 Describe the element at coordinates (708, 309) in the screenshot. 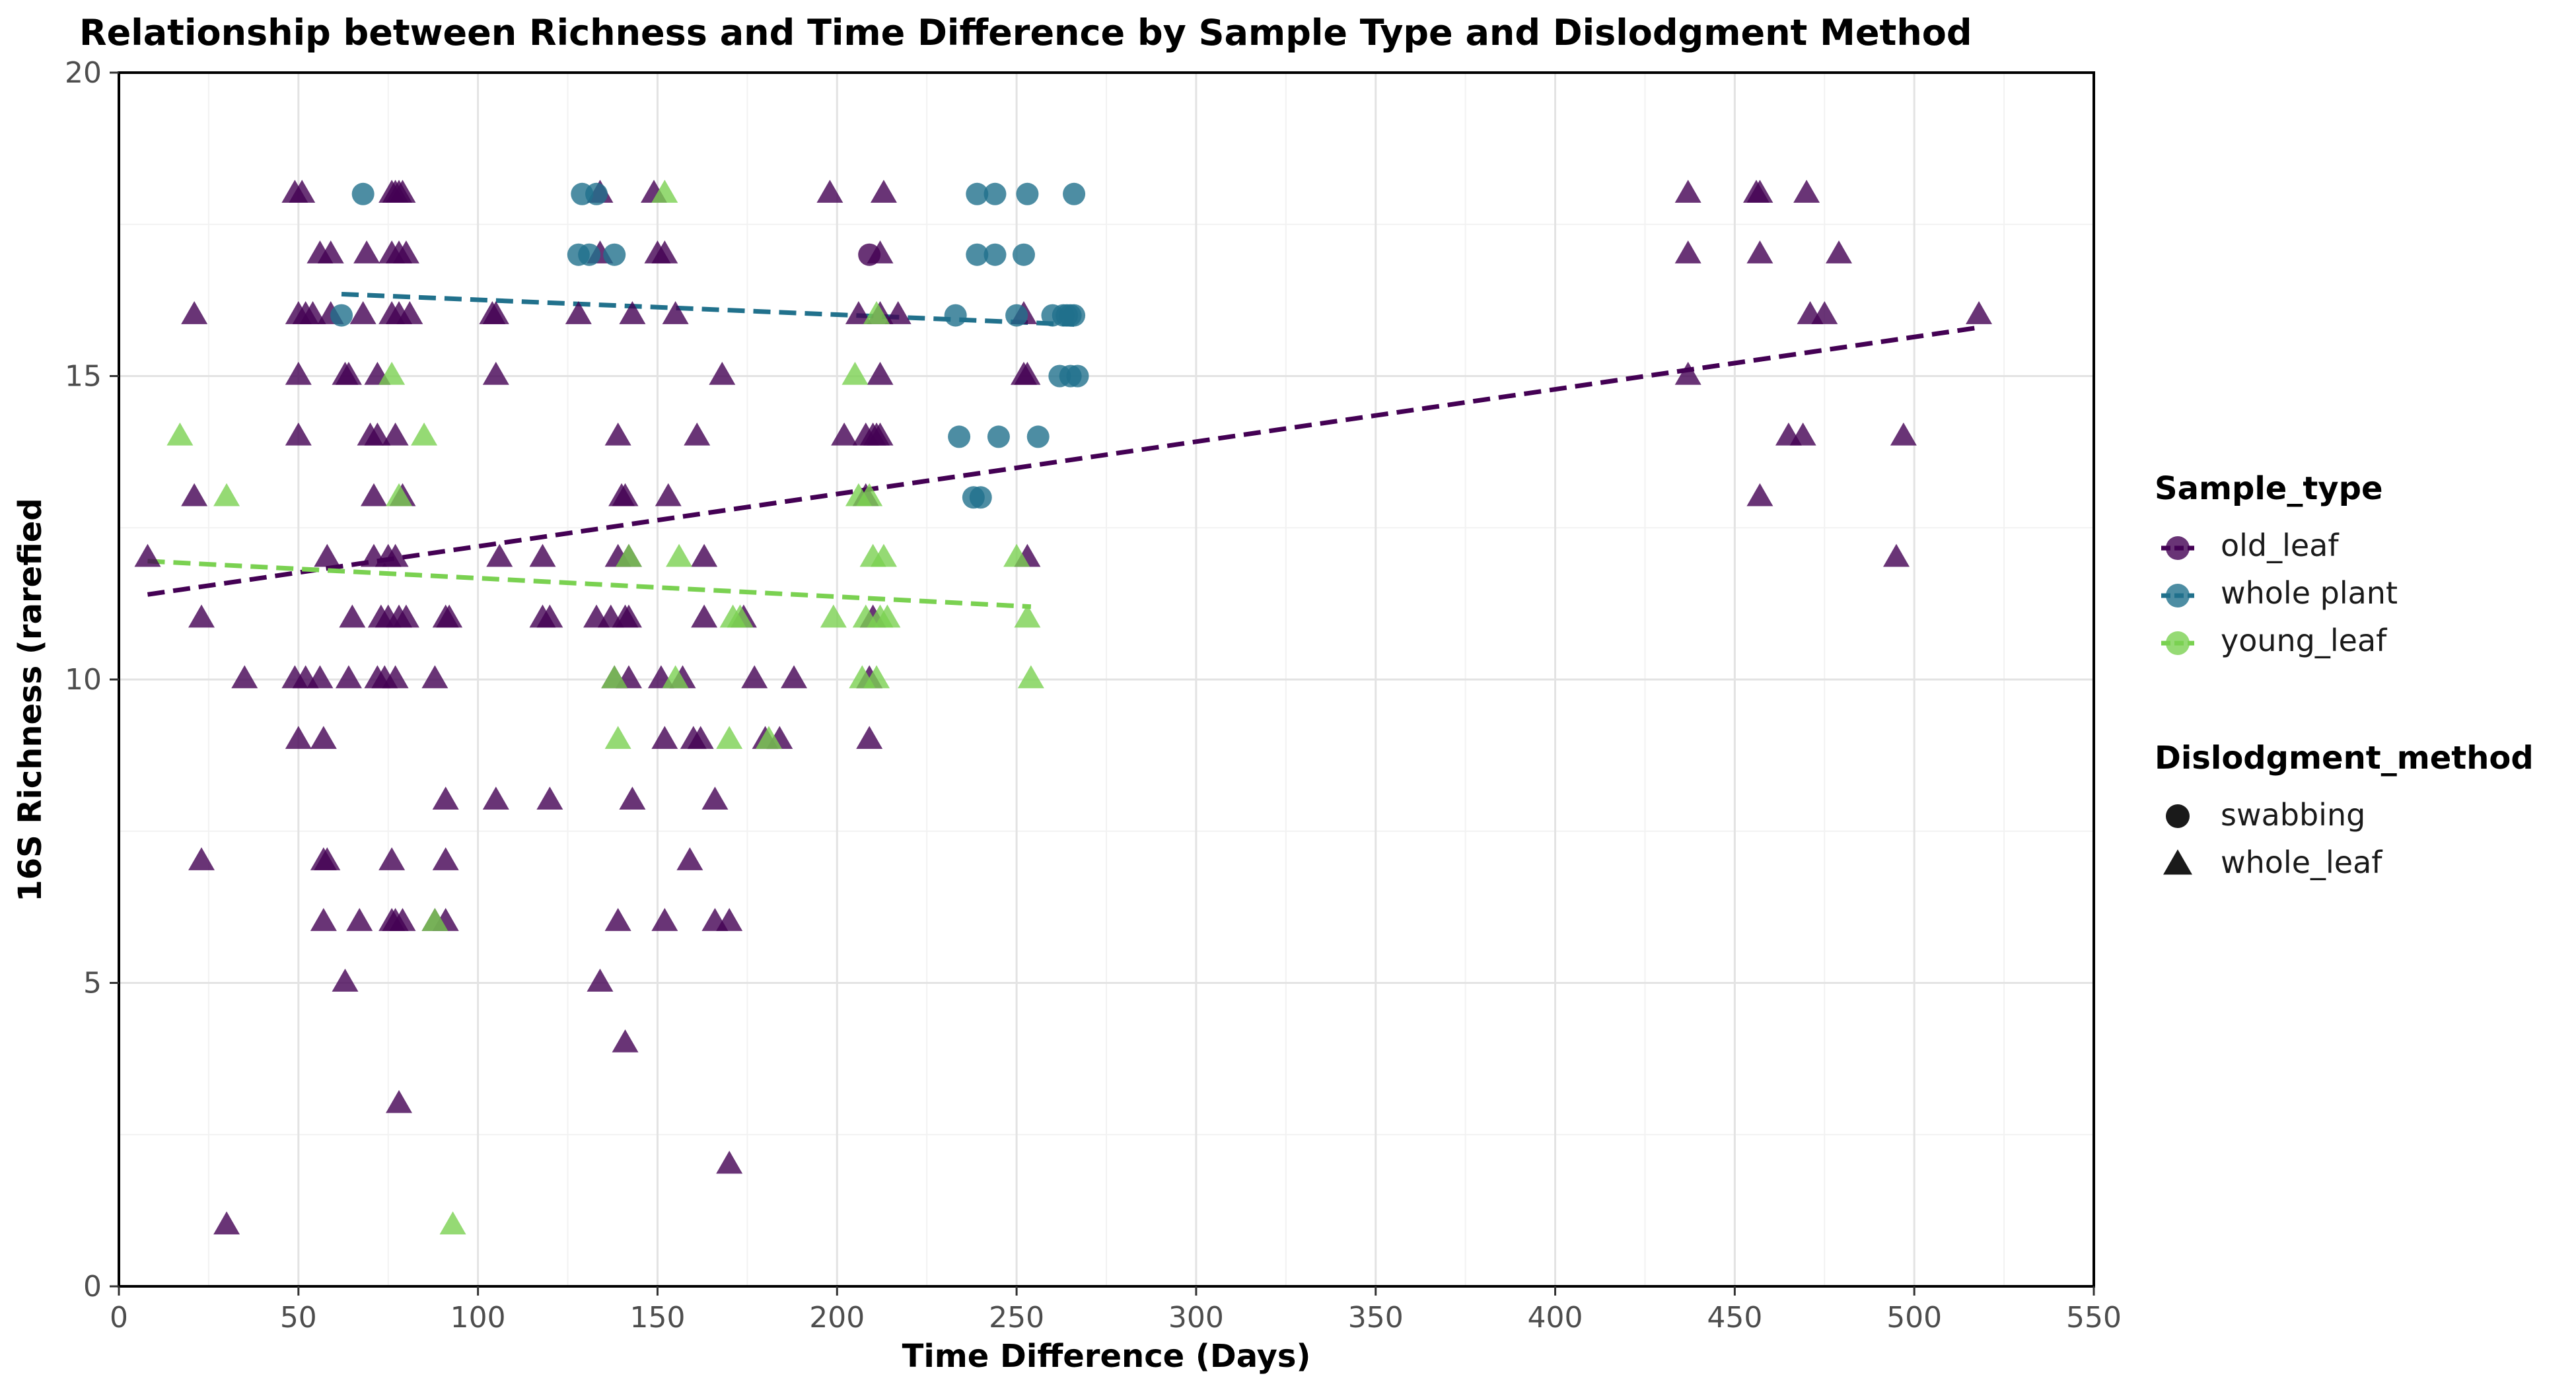

I see `trend-line-whole-plant` at that location.